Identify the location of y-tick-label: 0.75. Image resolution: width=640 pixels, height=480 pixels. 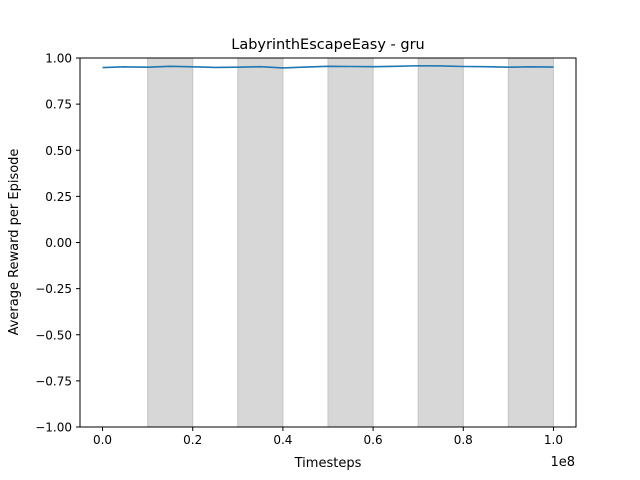
(58, 105).